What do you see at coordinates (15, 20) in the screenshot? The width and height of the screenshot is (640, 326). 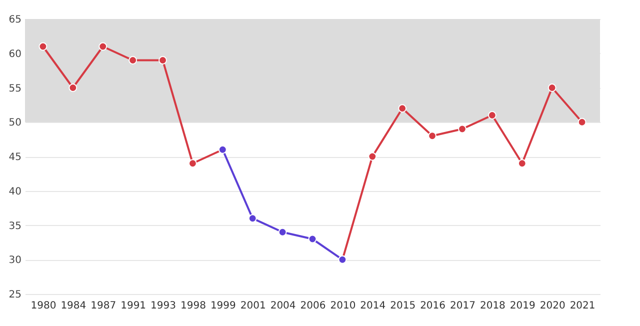 I see `y-tick-label: 65` at bounding box center [15, 20].